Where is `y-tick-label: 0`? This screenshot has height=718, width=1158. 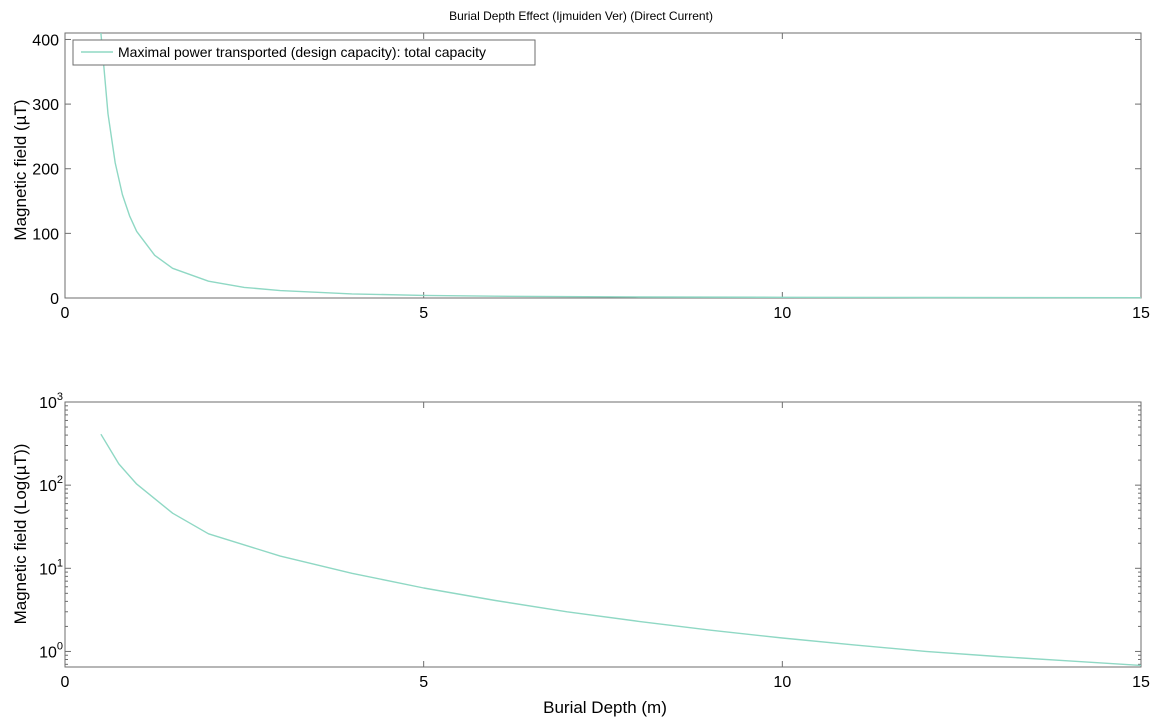
y-tick-label: 0 is located at coordinates (54, 299).